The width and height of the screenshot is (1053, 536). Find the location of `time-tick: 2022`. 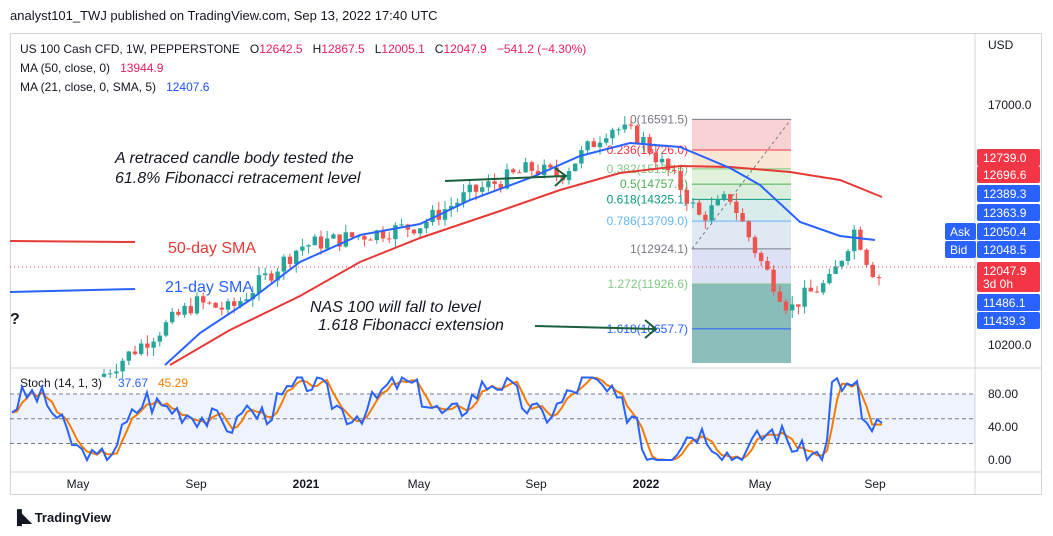

time-tick: 2022 is located at coordinates (646, 484).